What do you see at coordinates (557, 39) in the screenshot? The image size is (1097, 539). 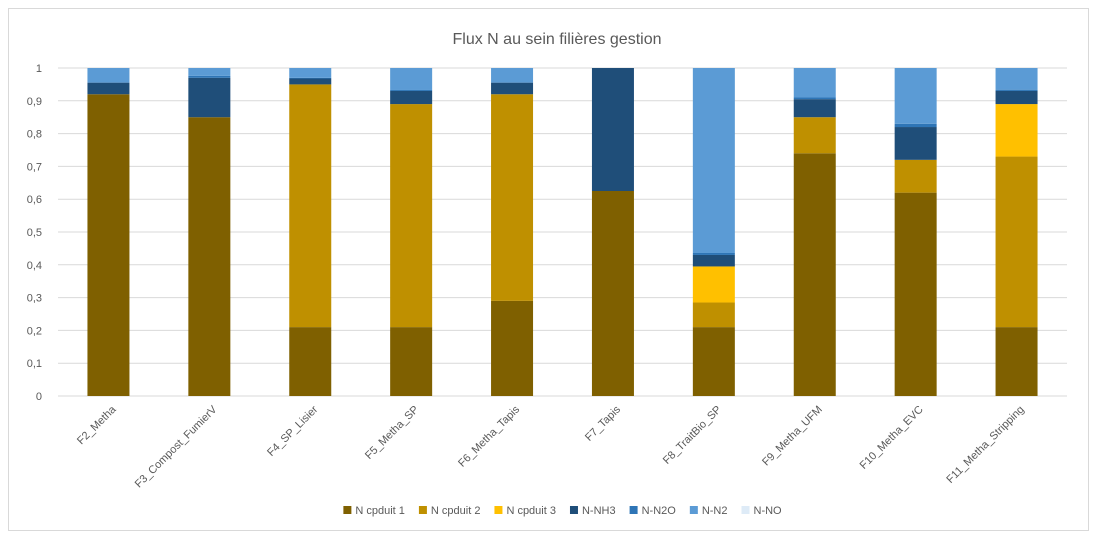 I see `chart-title: Flux N au sein filières gestion` at bounding box center [557, 39].